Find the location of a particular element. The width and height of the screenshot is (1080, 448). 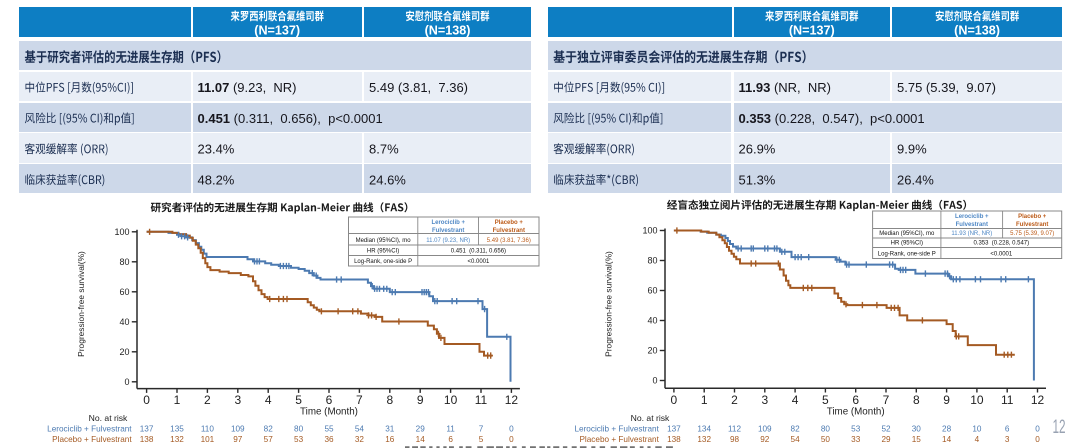

svg-text: 101 is located at coordinates (208, 439).